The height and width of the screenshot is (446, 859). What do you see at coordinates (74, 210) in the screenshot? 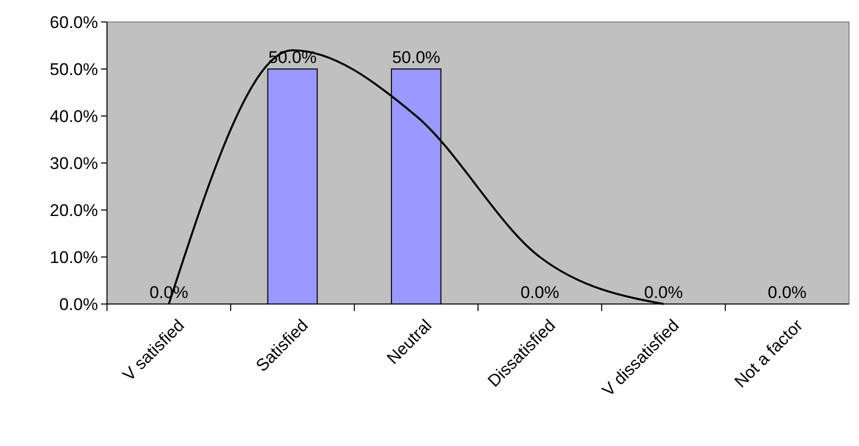
I see `y-tick-label: 20.0%` at bounding box center [74, 210].